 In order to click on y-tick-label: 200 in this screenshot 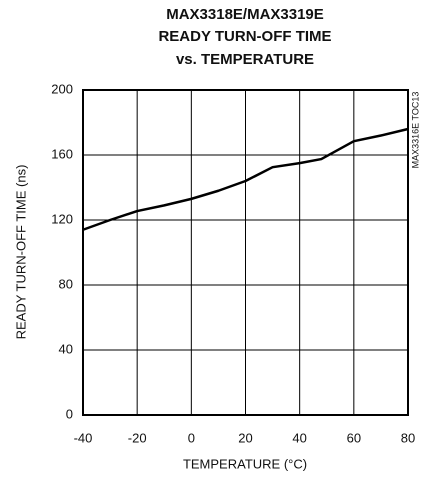, I will do `click(62, 88)`.